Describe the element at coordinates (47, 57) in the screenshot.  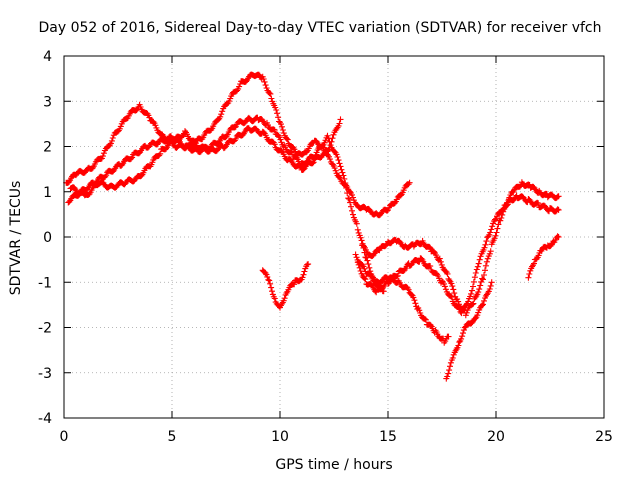
I see `y-tick-label: 4` at that location.